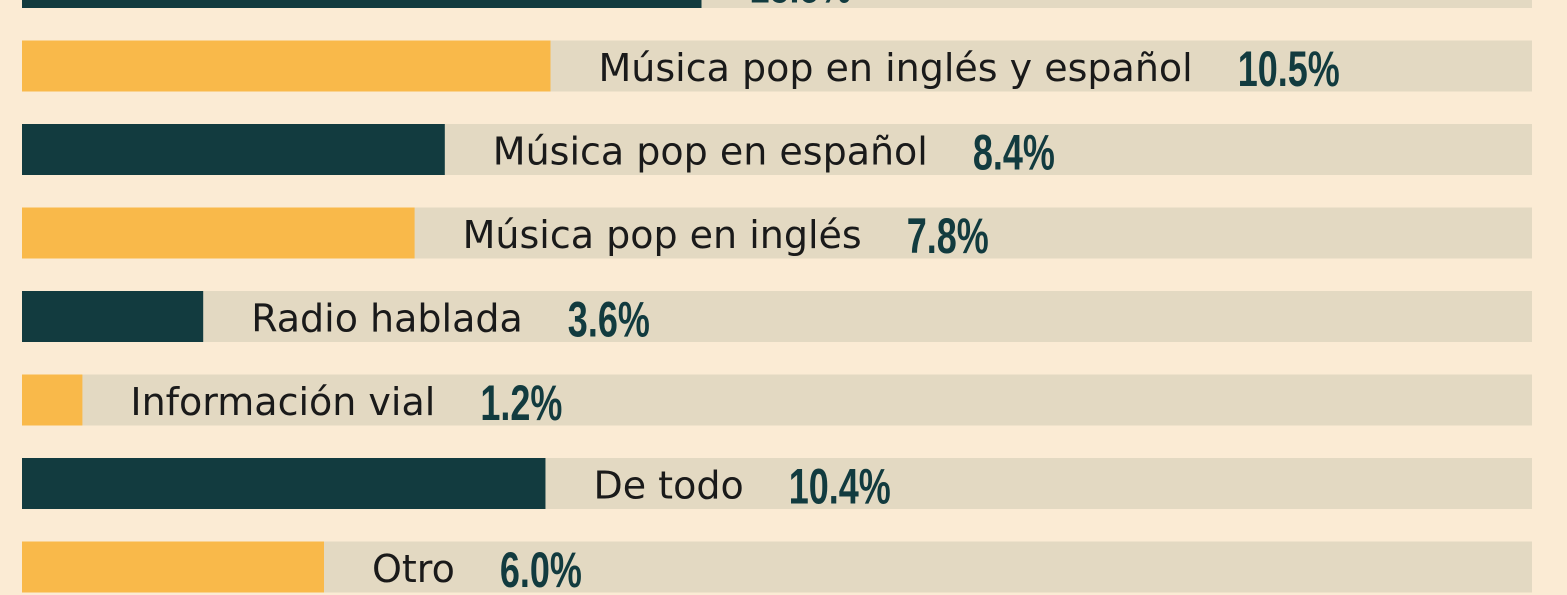  Describe the element at coordinates (541, 569) in the screenshot. I see `value-label: 6.0%` at that location.